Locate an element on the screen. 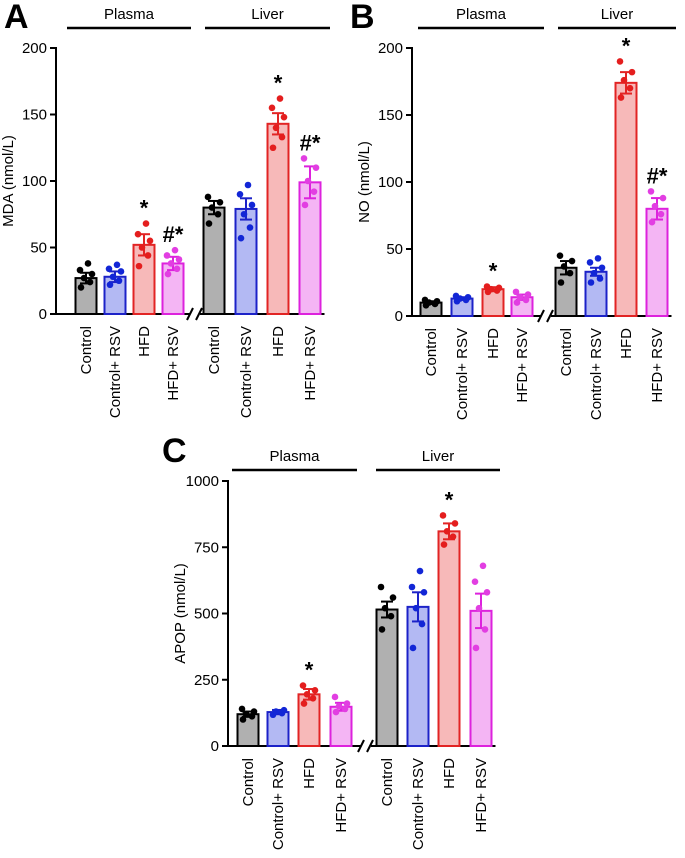 Image resolution: width=685 pixels, height=858 pixels. y-tick-label: 250 is located at coordinates (206, 680).